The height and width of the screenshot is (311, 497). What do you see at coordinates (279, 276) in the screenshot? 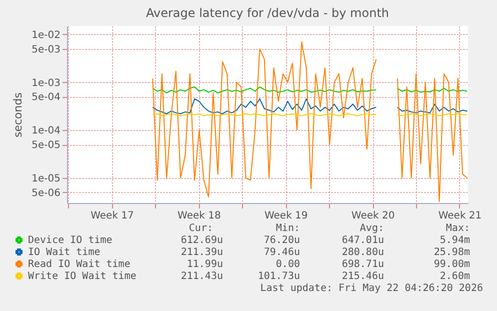
I see `text: 101.73u` at bounding box center [279, 276].